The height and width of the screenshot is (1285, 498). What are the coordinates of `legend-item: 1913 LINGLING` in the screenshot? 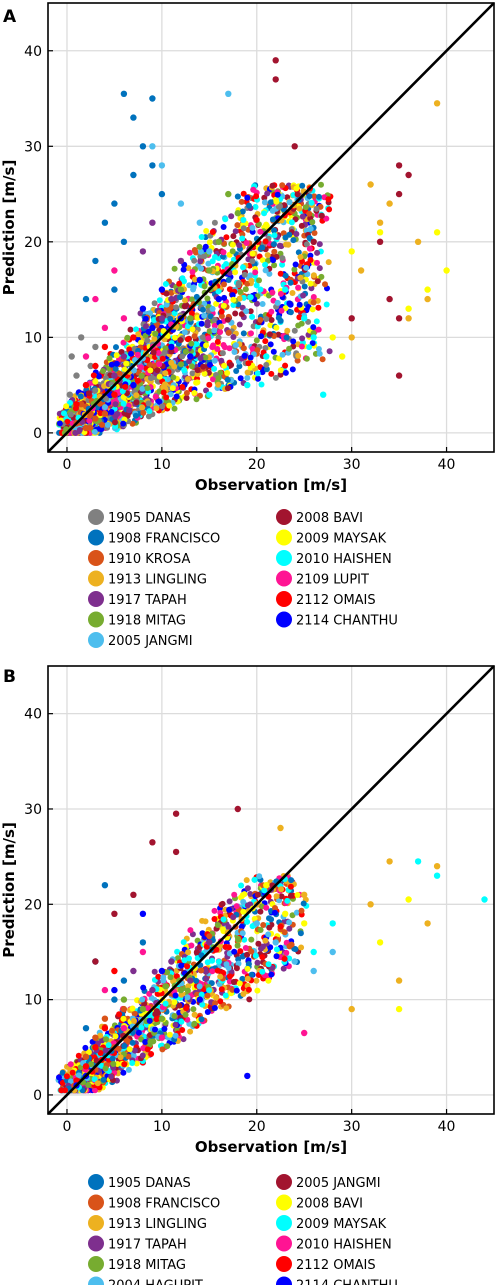 It's located at (147, 1223).